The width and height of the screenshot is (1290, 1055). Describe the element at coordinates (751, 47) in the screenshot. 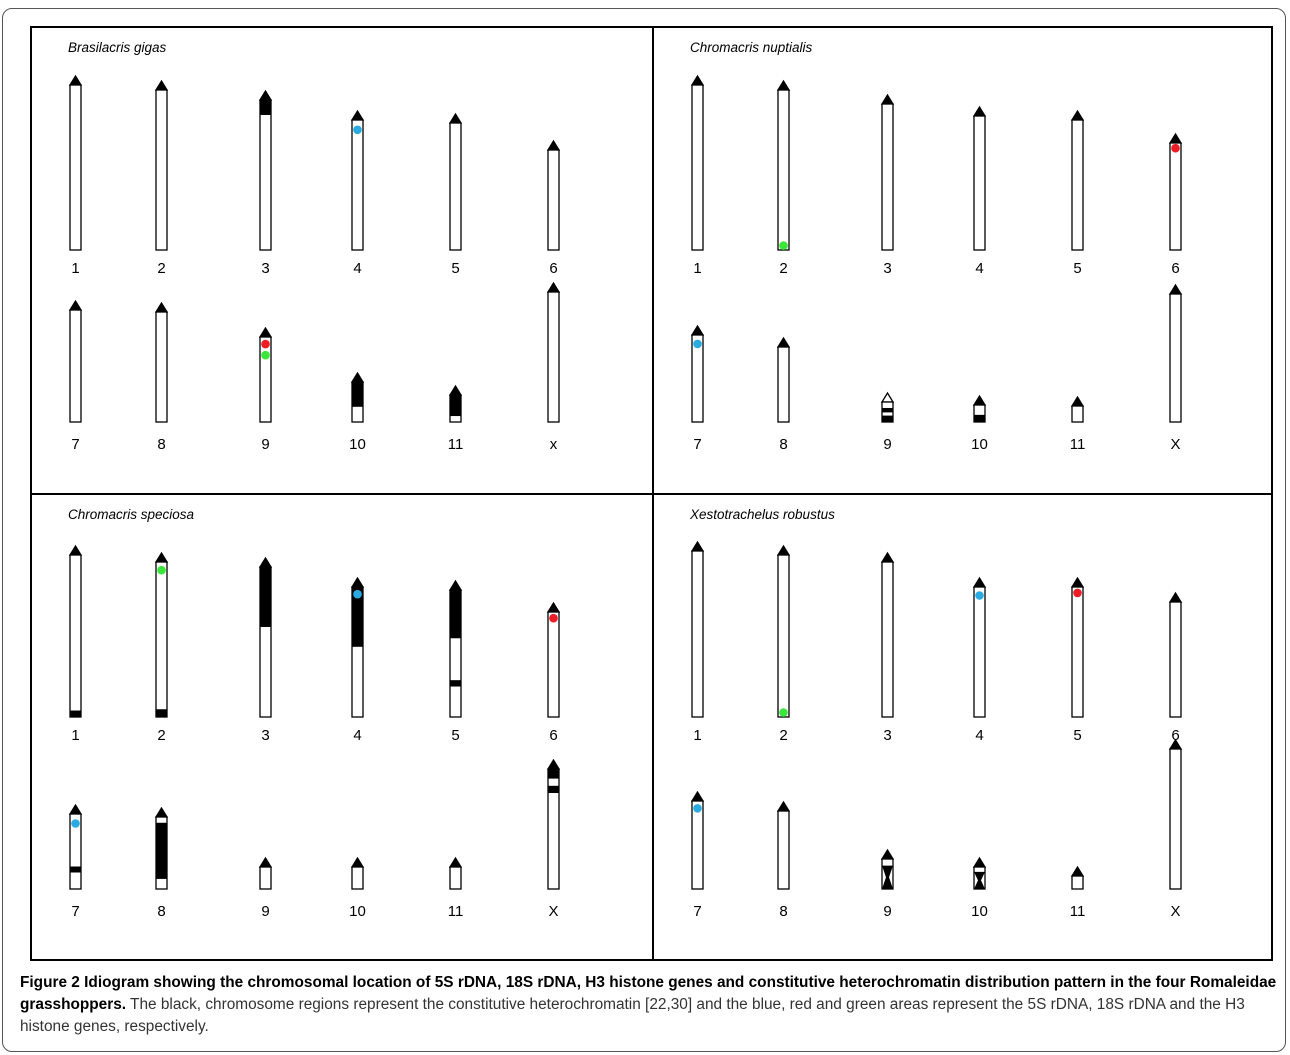

I see `panel-title: Chromacris nuptialis` at that location.